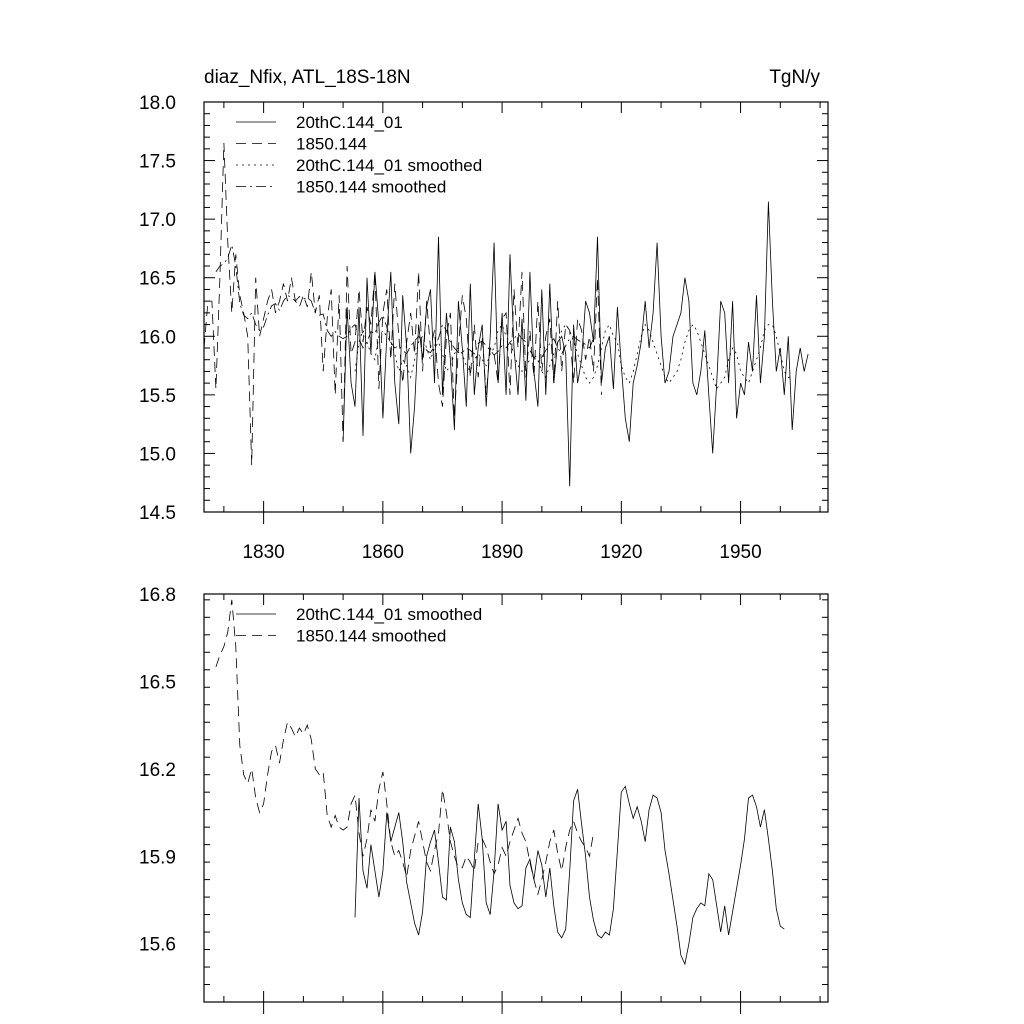 The height and width of the screenshot is (1024, 1024). I want to click on top-y-tick-label: 17.0, so click(157, 220).